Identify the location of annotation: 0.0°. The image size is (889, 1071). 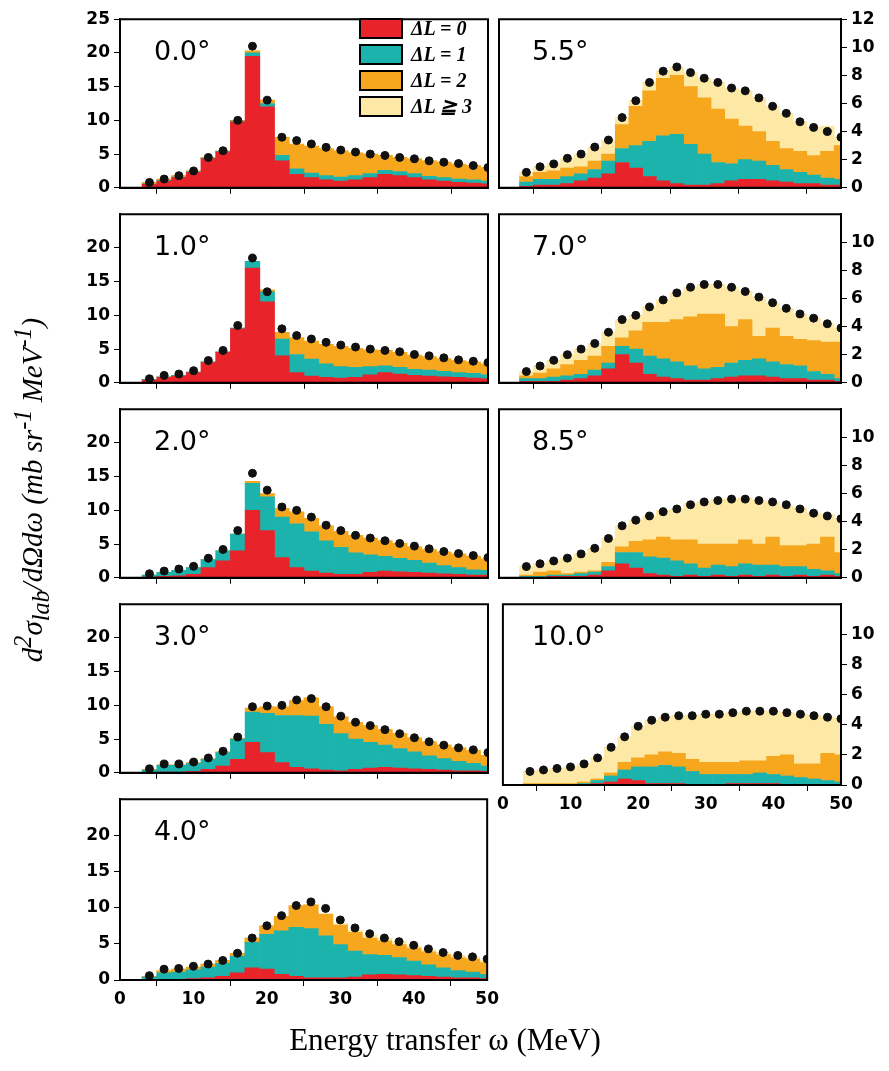
(182, 50).